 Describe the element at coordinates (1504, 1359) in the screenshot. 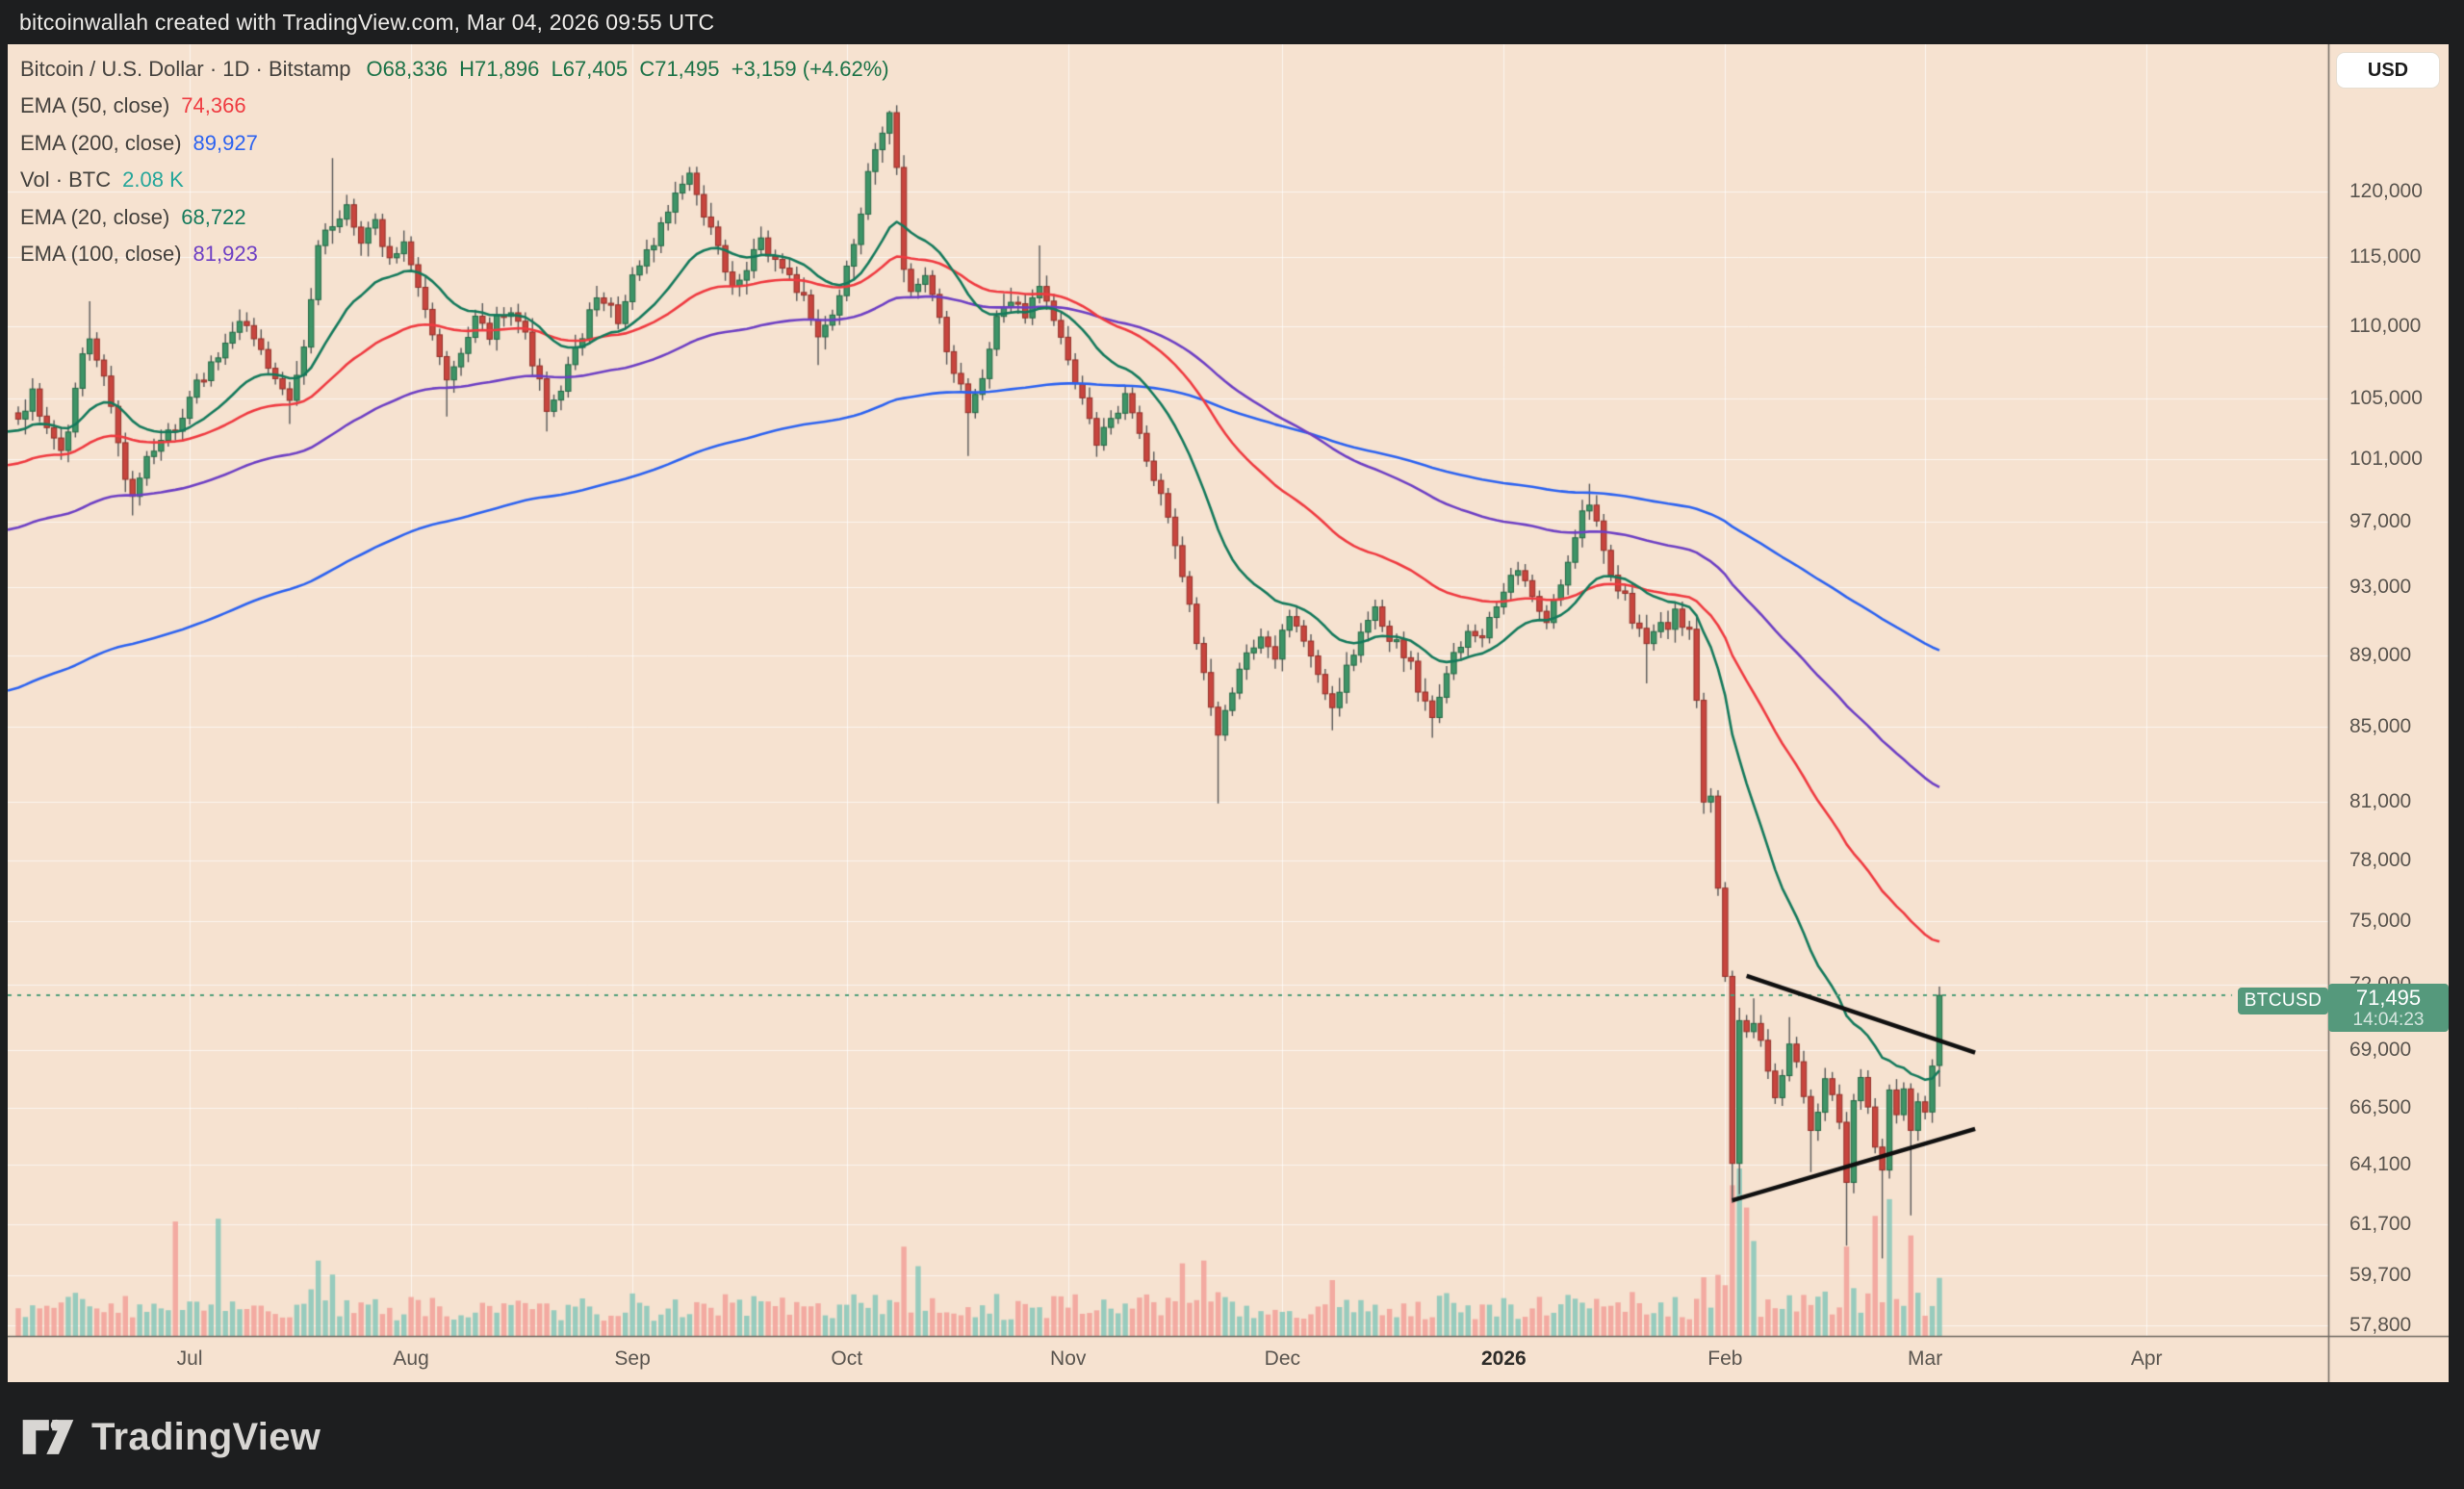

I see `time-tick-label: 2026` at that location.